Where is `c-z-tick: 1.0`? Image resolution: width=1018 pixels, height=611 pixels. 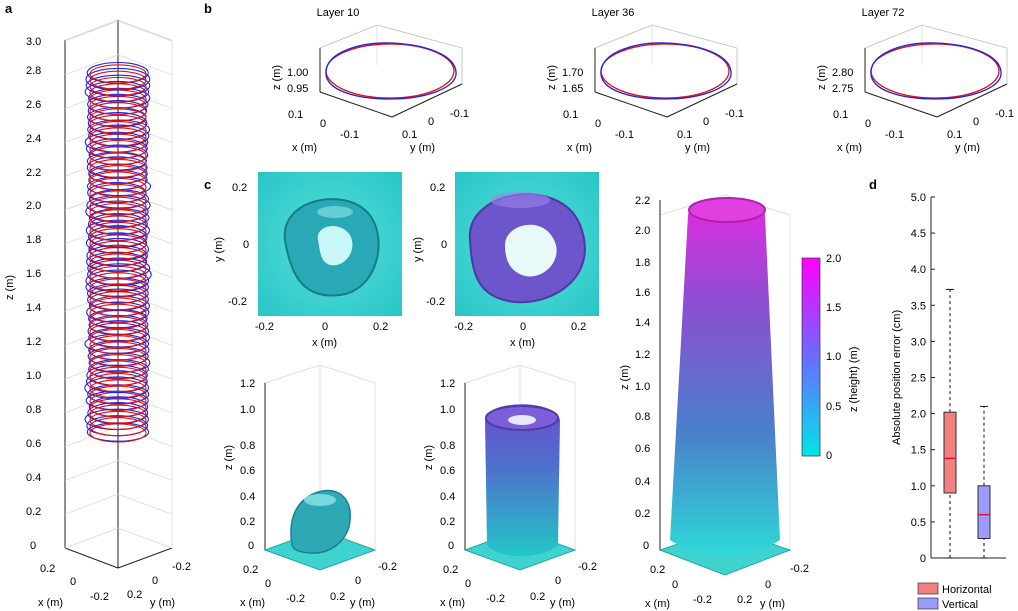 c-z-tick: 1.0 is located at coordinates (247, 410).